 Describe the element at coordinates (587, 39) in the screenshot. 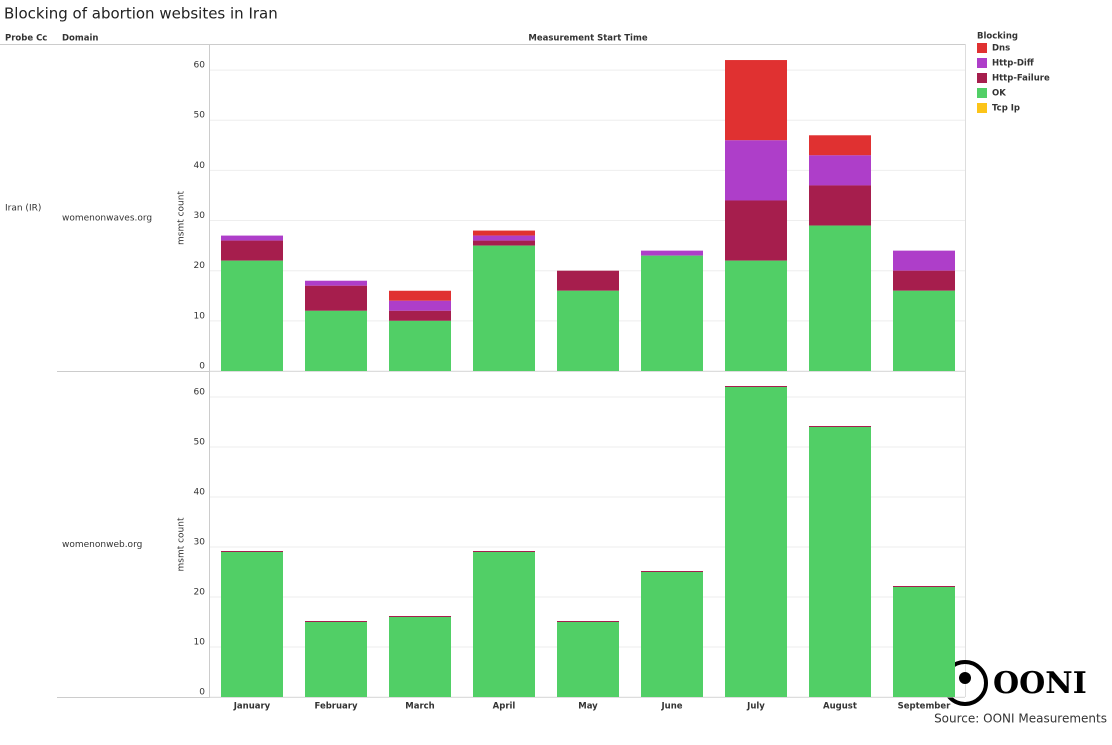

I see `header: Measurement Start Time` at that location.